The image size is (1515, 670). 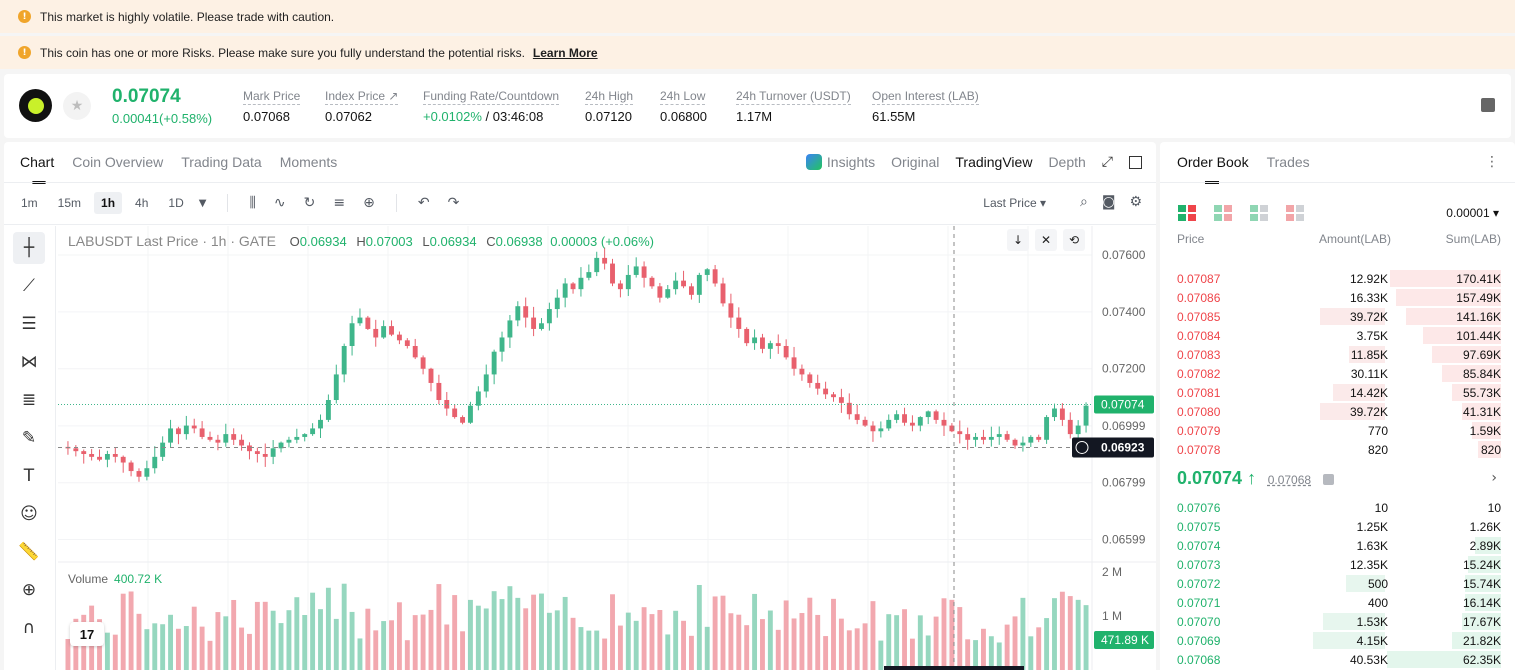 What do you see at coordinates (29, 514) in the screenshot?
I see `emoji-icon: ☺` at bounding box center [29, 514].